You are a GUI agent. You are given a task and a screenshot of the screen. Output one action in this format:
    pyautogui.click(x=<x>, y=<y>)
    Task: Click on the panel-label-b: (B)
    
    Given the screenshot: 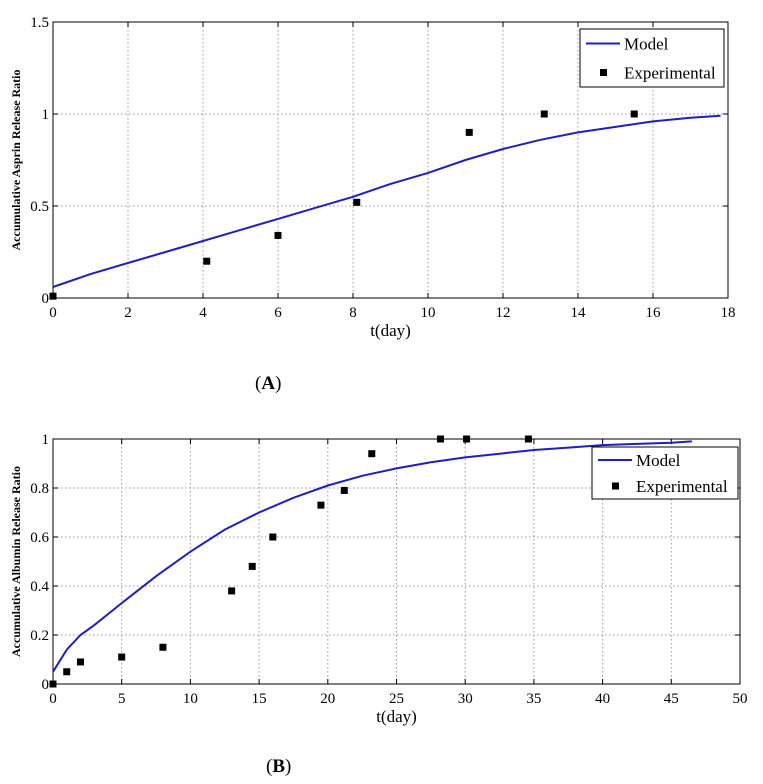 What is the action you would take?
    pyautogui.click(x=279, y=766)
    